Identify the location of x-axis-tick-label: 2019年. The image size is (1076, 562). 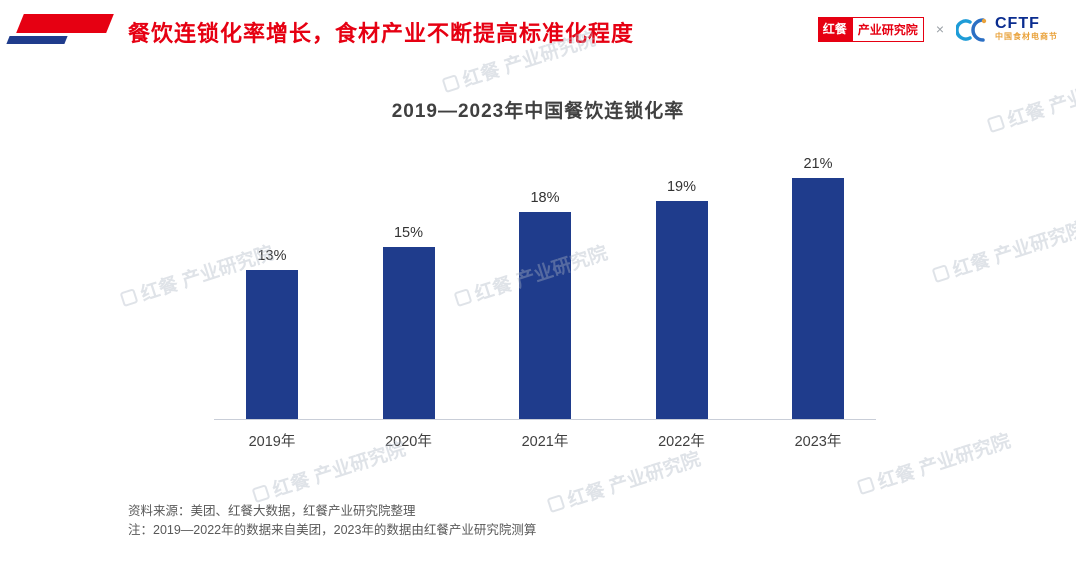
(272, 442).